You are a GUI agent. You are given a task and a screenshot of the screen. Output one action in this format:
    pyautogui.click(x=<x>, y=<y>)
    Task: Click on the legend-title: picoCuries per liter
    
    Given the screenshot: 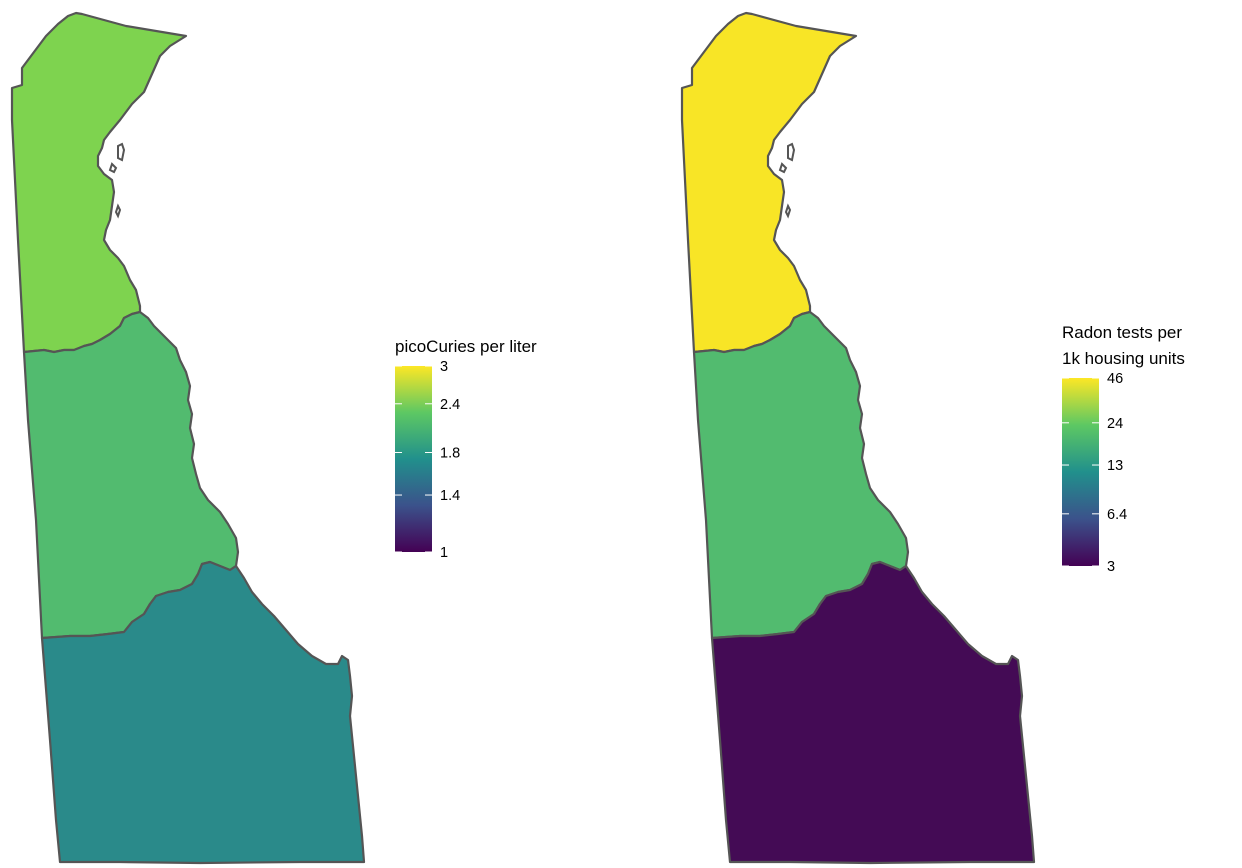 What is the action you would take?
    pyautogui.click(x=466, y=346)
    